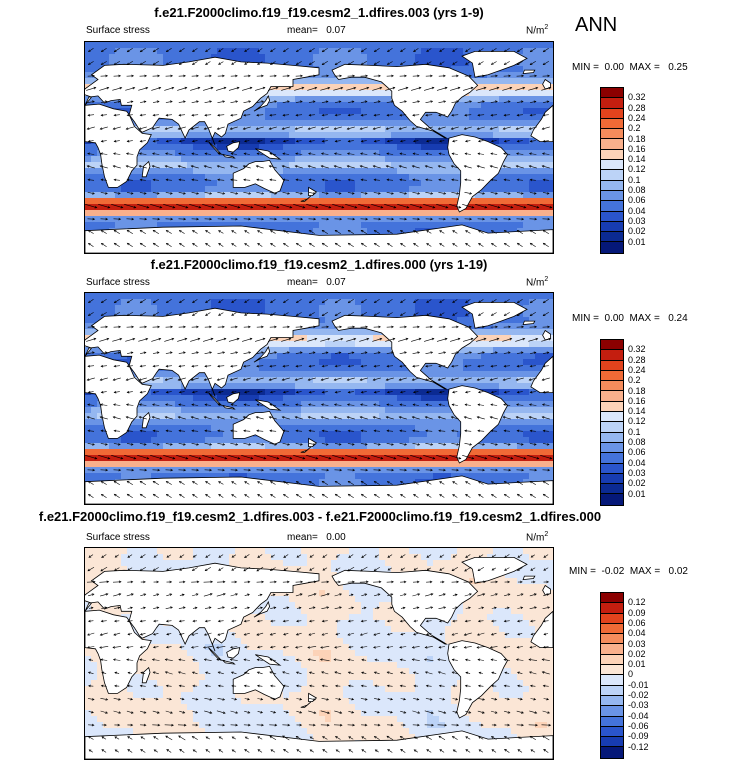  What do you see at coordinates (678, 318) in the screenshot?
I see `max-value: 0.24` at bounding box center [678, 318].